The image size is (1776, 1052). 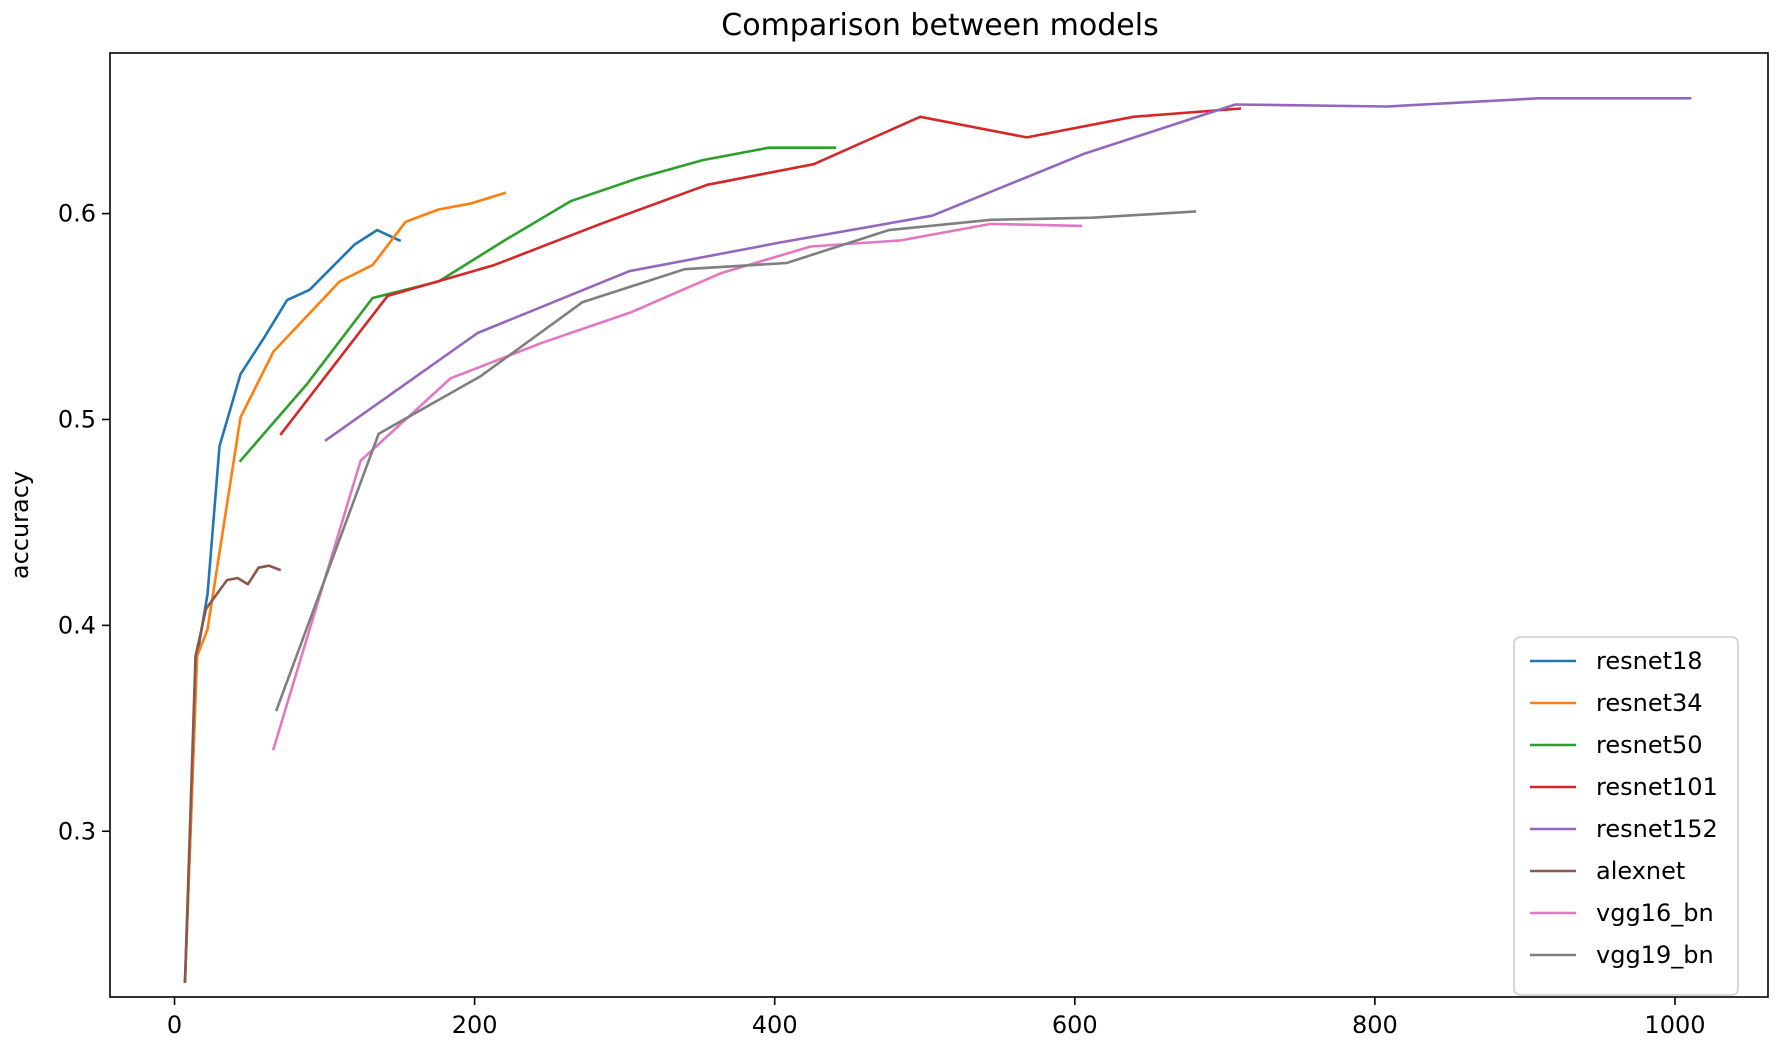 I want to click on y-tick-label: 0.4, so click(x=77, y=625).